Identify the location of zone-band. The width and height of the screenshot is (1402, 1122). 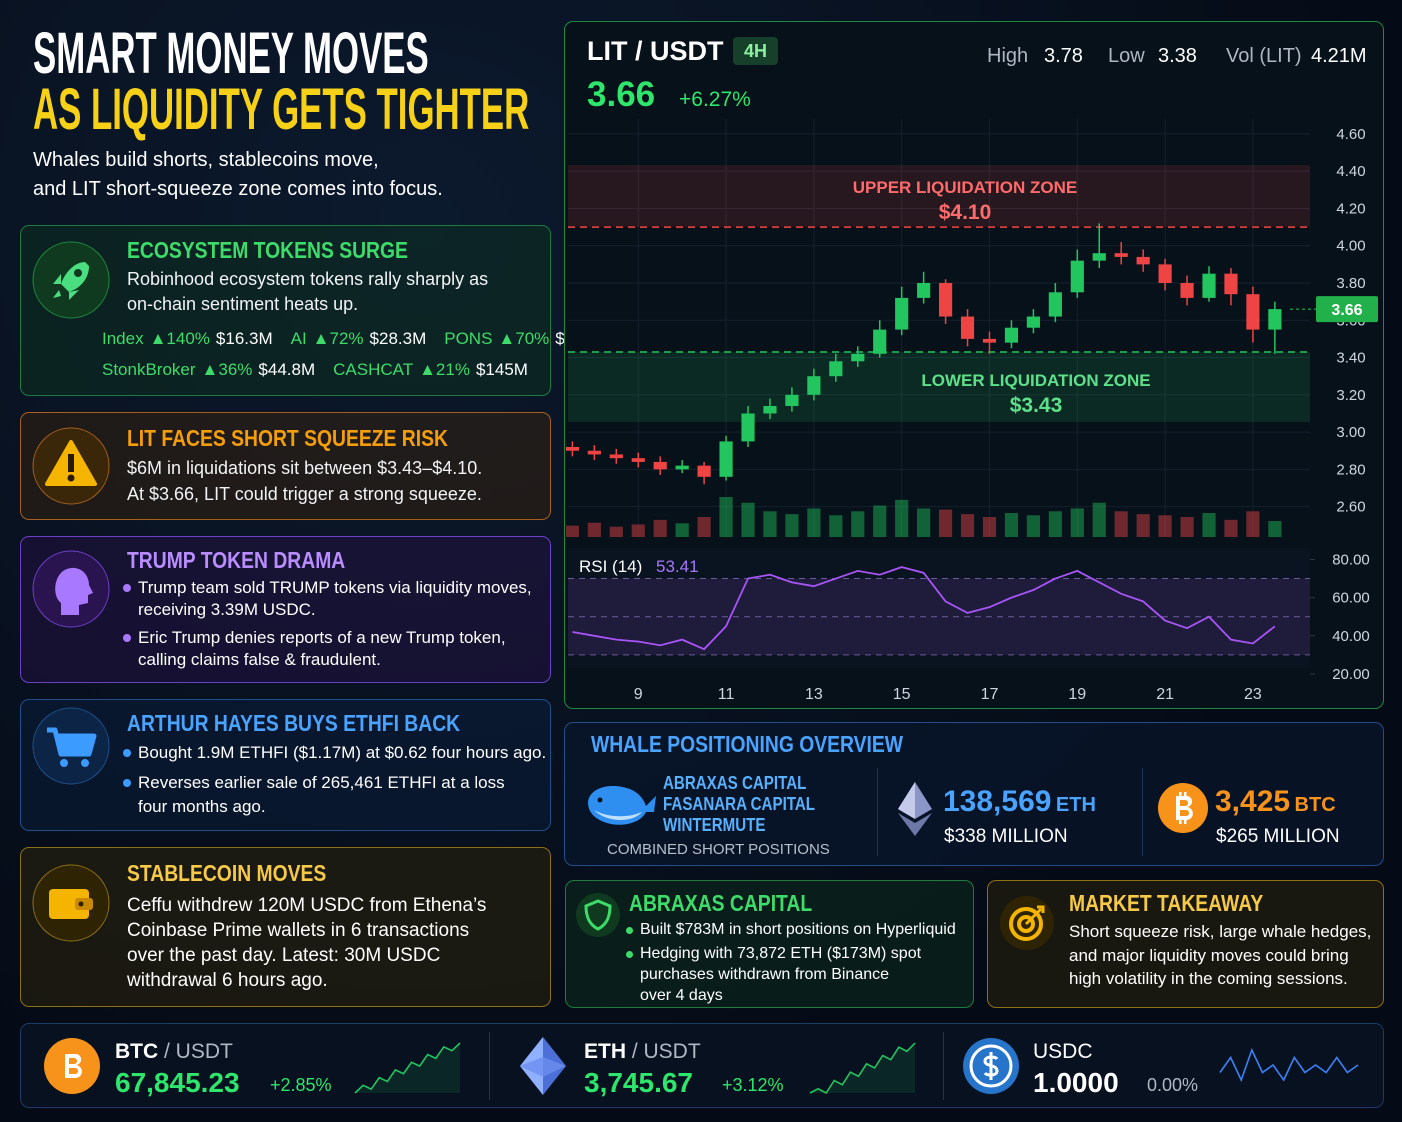
(939, 386).